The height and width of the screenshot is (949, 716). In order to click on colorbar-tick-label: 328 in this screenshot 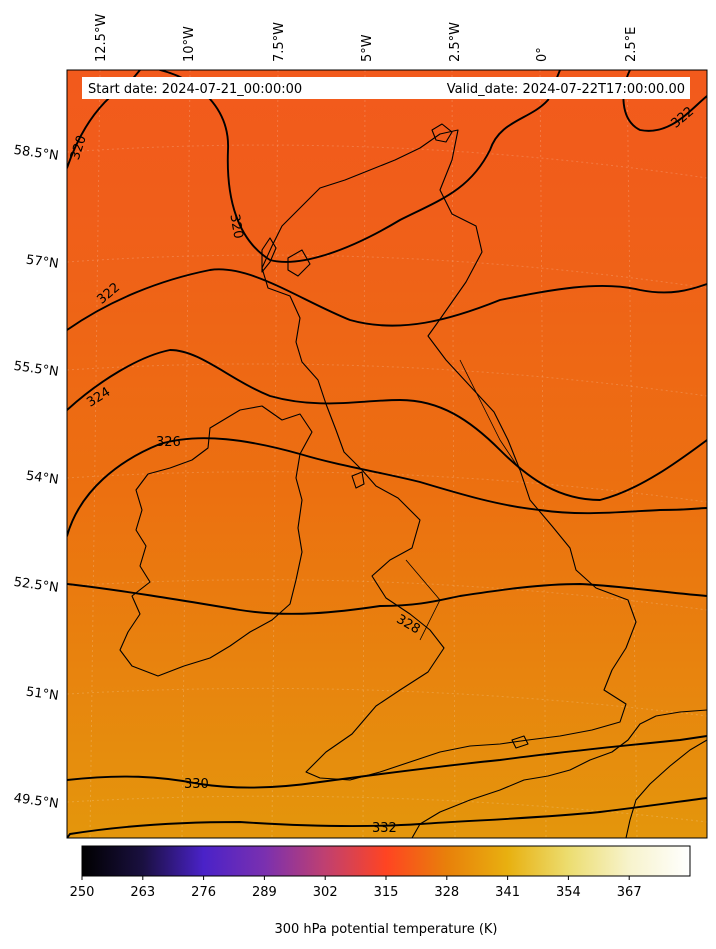, I will do `click(446, 892)`.